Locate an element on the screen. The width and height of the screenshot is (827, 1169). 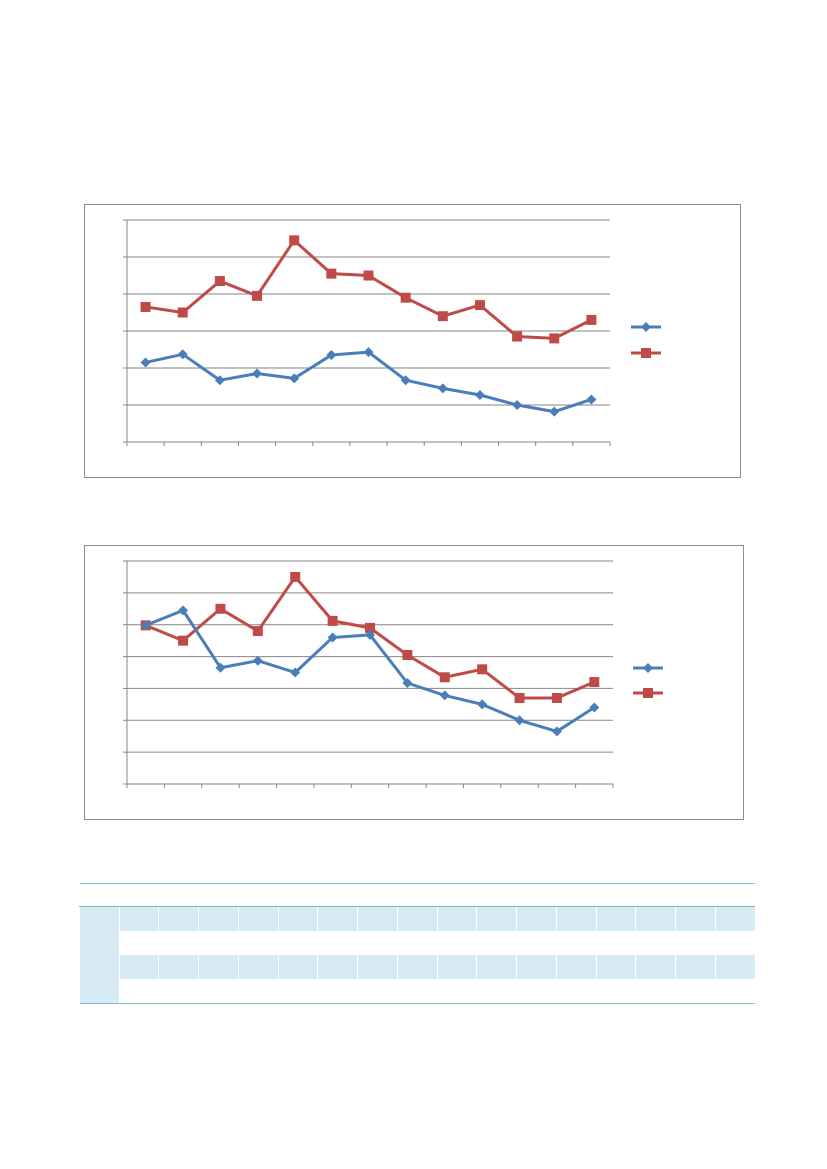
chart-2-svg is located at coordinates (393, 674).